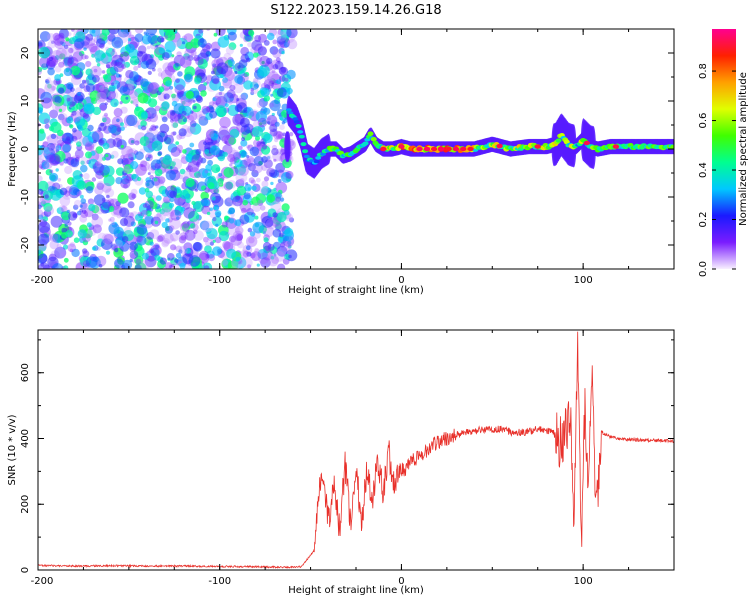  Describe the element at coordinates (537, 146) in the screenshot. I see `ridge-peak` at that location.